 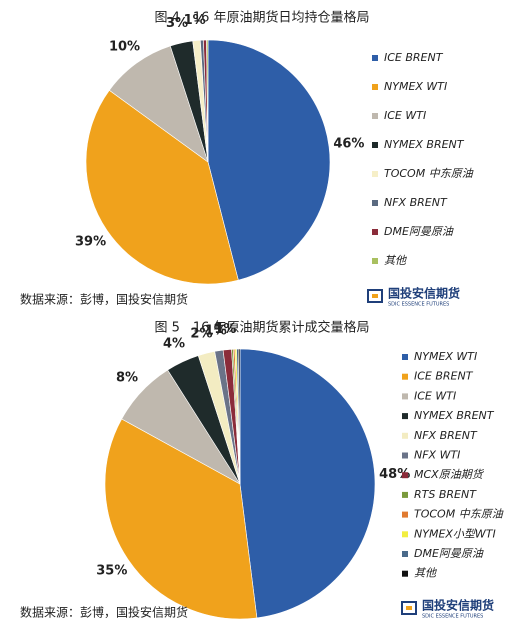 What do you see at coordinates (111, 571) in the screenshot?
I see `data-label: 35%` at bounding box center [111, 571].